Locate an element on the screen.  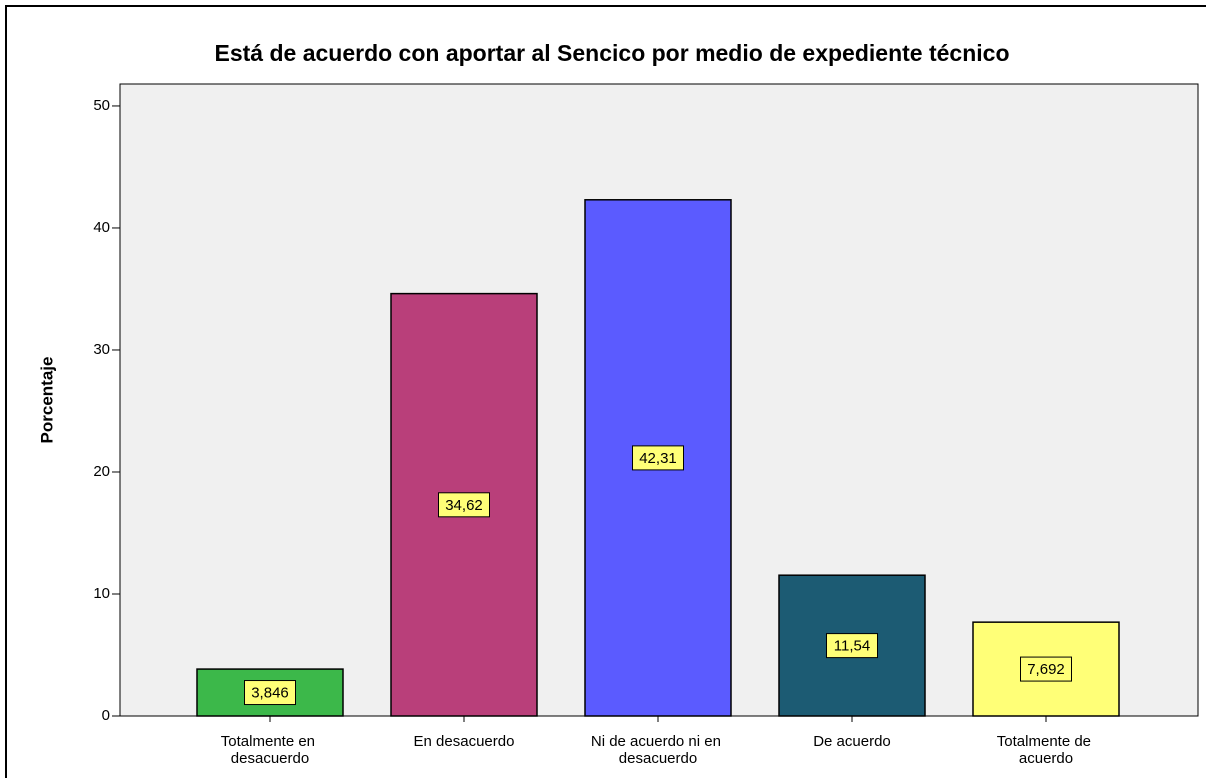
y-tick-label: 30 is located at coordinates (101, 349).